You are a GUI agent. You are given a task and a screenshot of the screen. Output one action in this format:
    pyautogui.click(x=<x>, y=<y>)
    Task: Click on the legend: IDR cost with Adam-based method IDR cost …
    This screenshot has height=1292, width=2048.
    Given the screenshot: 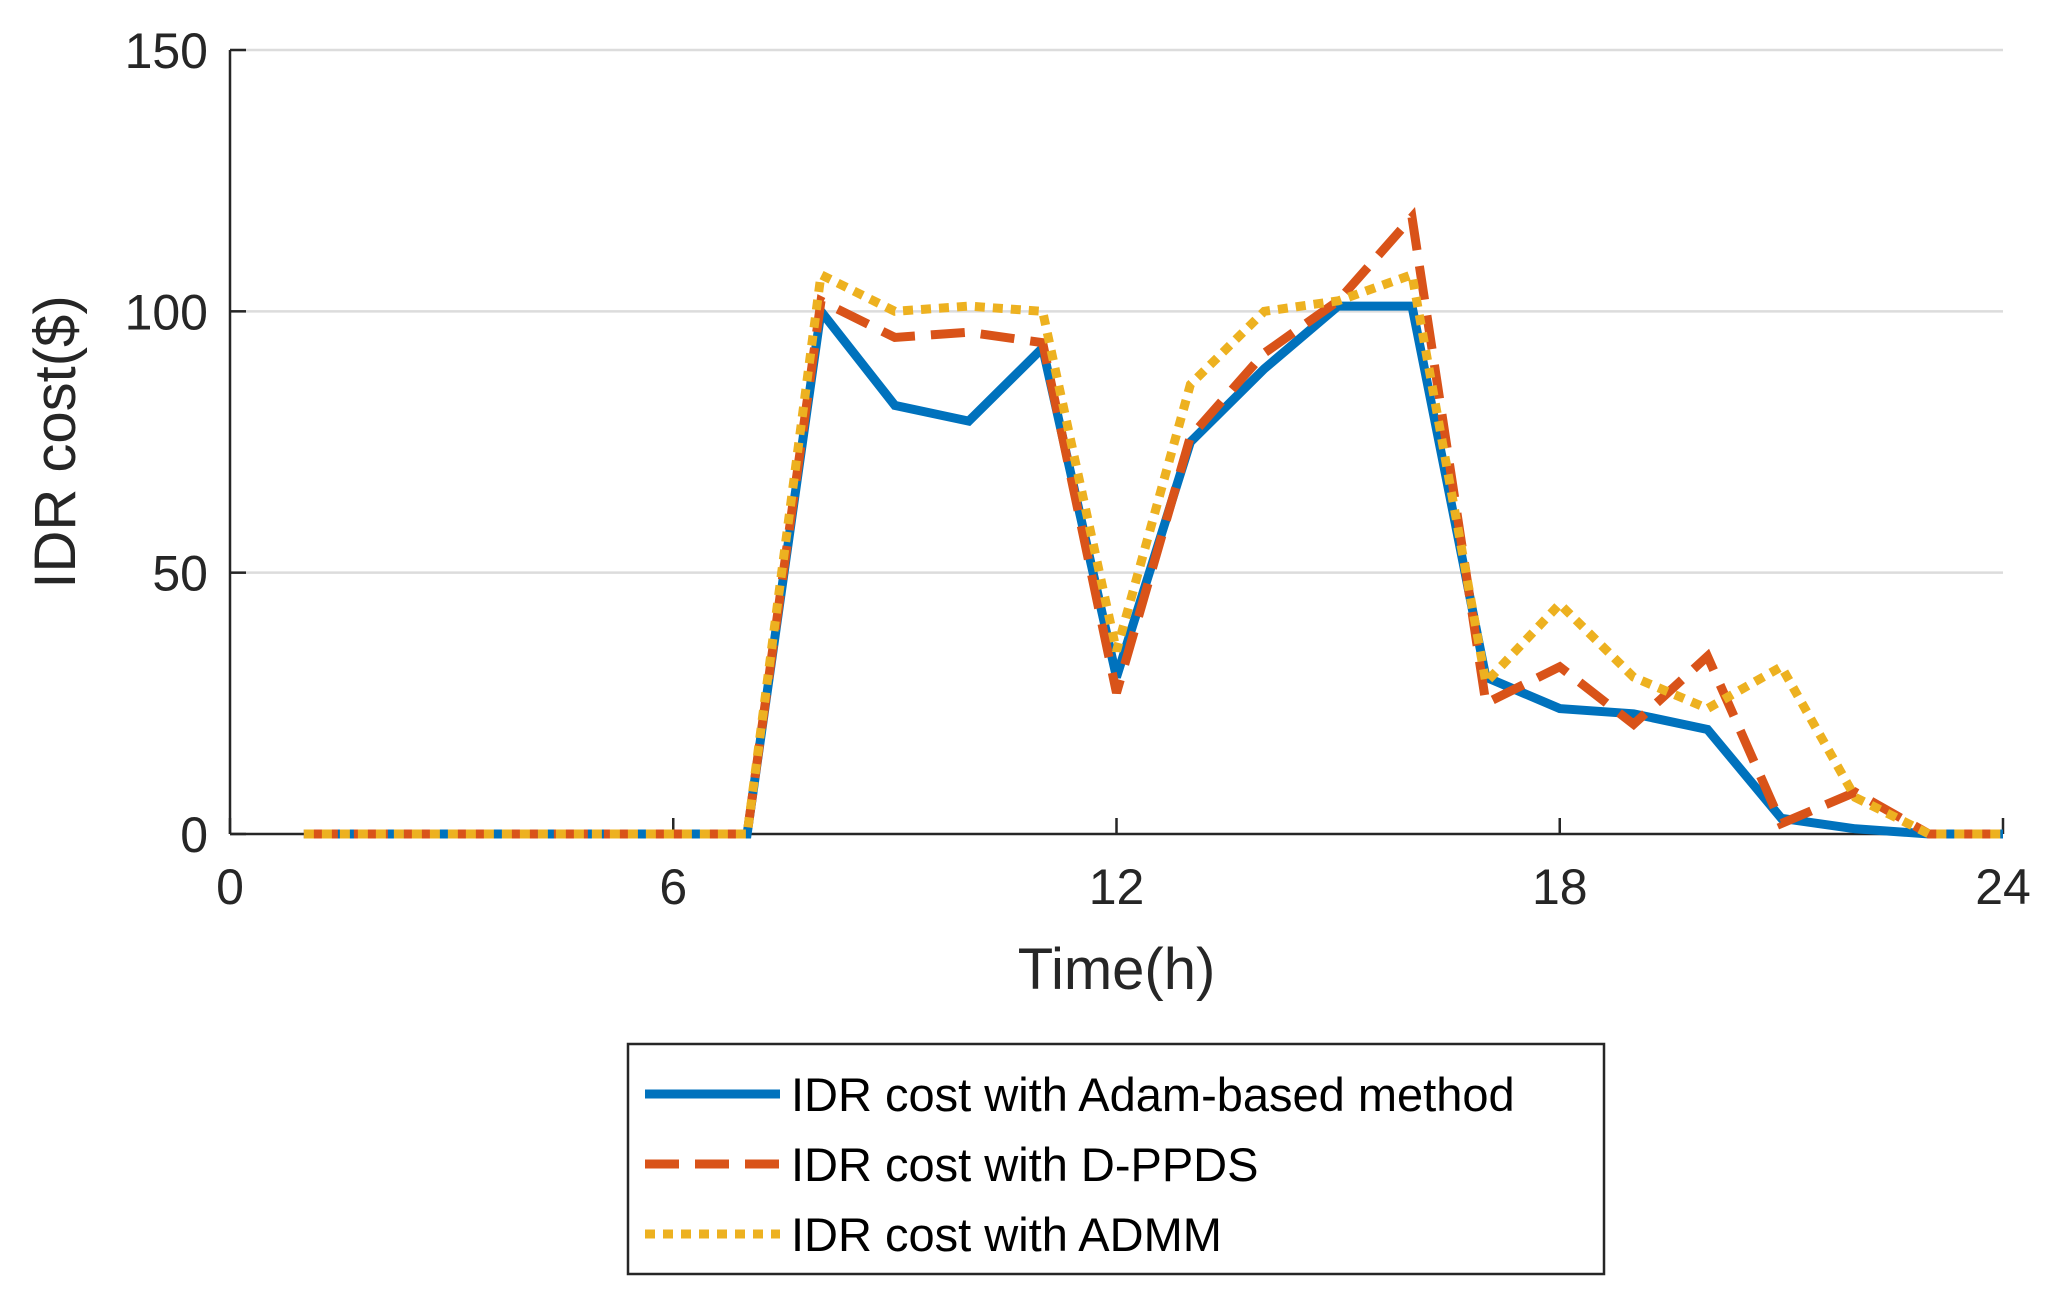 What is the action you would take?
    pyautogui.click(x=1116, y=1159)
    